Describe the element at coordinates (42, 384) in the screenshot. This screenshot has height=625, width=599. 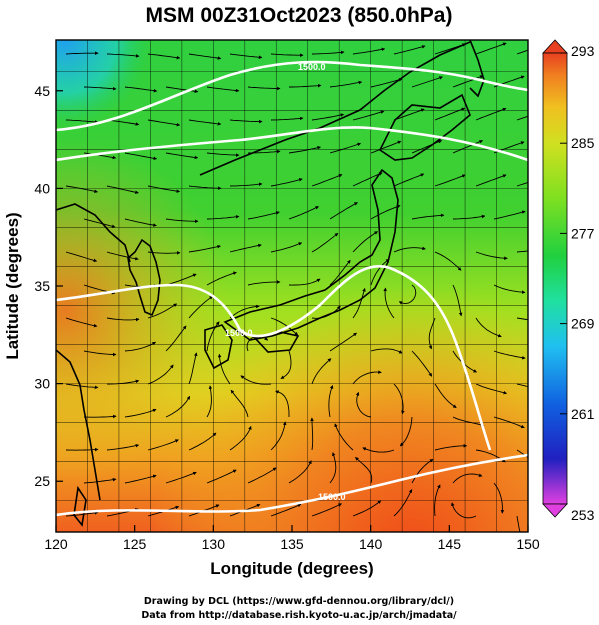
I see `y-tick-label: 30` at that location.